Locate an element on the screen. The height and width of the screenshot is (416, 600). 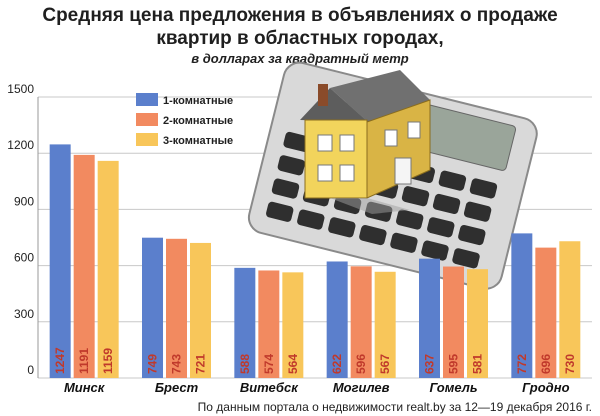
value-label: 743 is located at coordinates (177, 364).